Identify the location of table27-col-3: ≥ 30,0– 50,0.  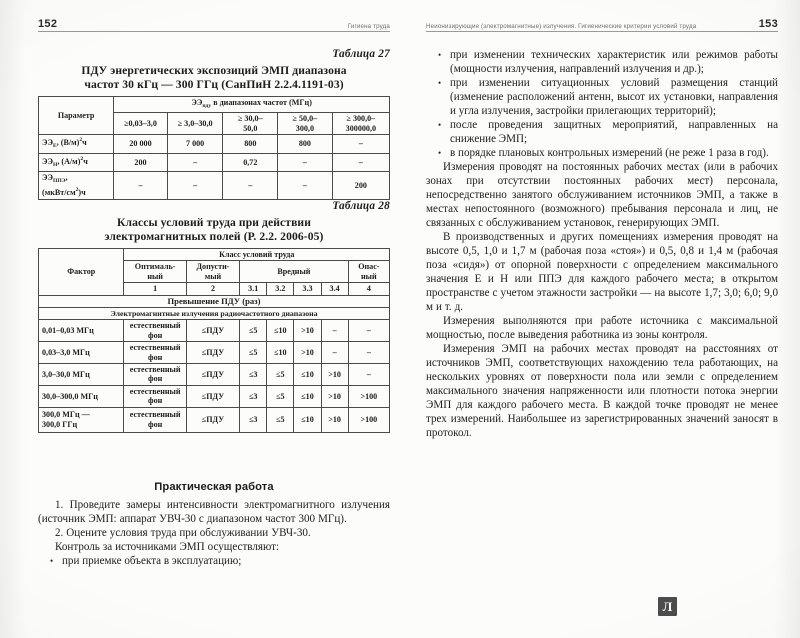
(250, 124).